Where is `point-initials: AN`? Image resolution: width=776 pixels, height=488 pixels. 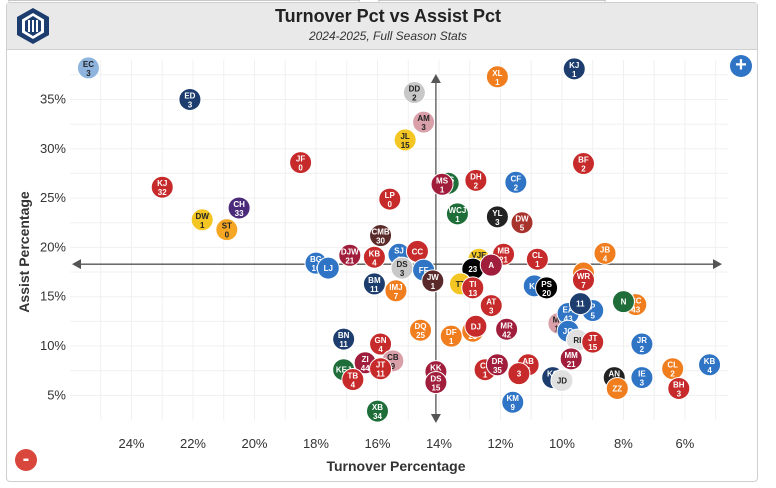 point-initials: AN is located at coordinates (614, 374).